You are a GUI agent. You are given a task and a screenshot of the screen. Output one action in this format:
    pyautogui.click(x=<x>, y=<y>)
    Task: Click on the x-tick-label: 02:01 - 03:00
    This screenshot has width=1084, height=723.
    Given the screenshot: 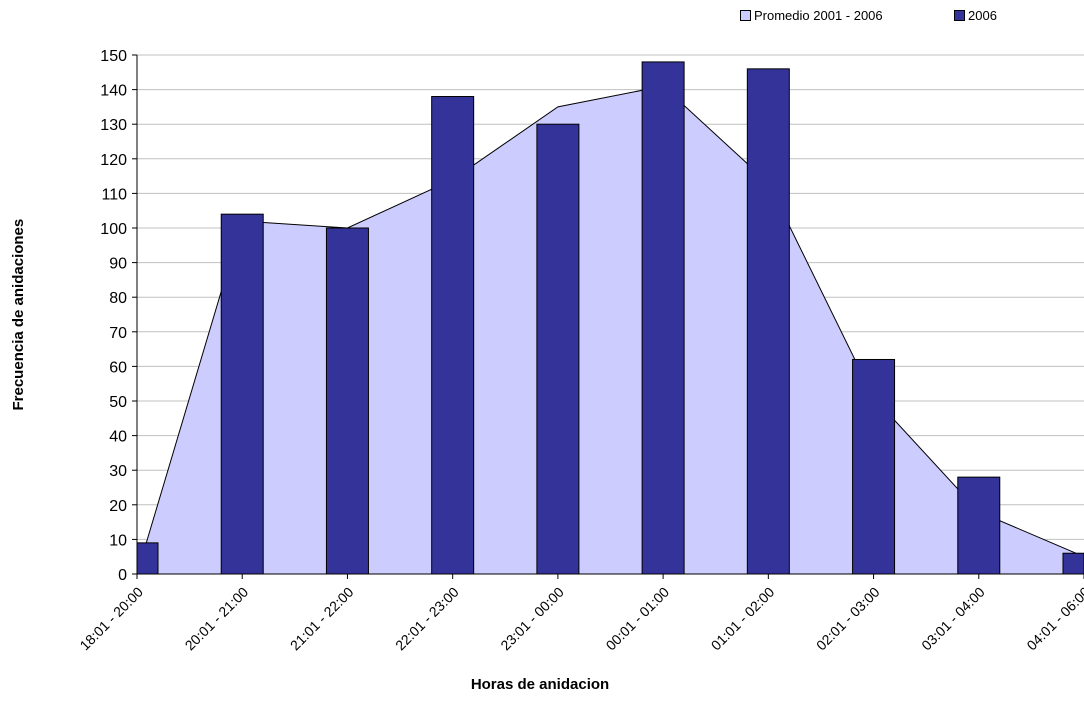 What is the action you would take?
    pyautogui.click(x=848, y=619)
    